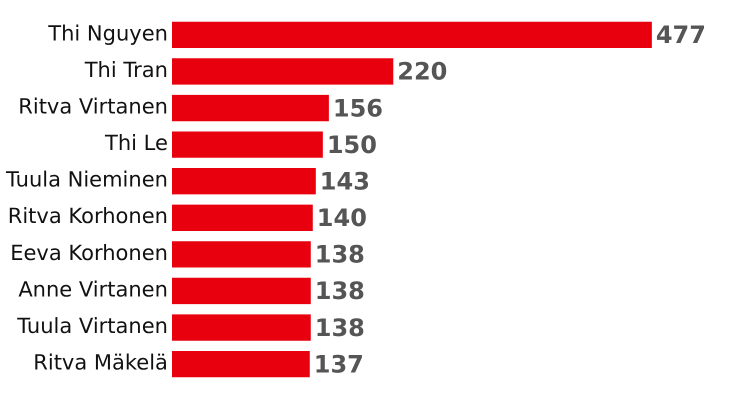  I want to click on y-tick-label: Ritva Korhonen, so click(88, 216).